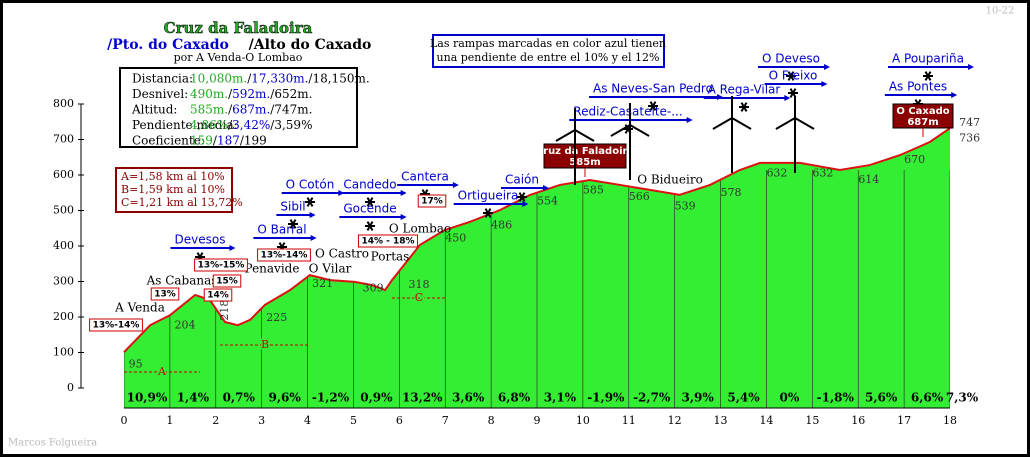  I want to click on place-link: Devesos, so click(200, 240).